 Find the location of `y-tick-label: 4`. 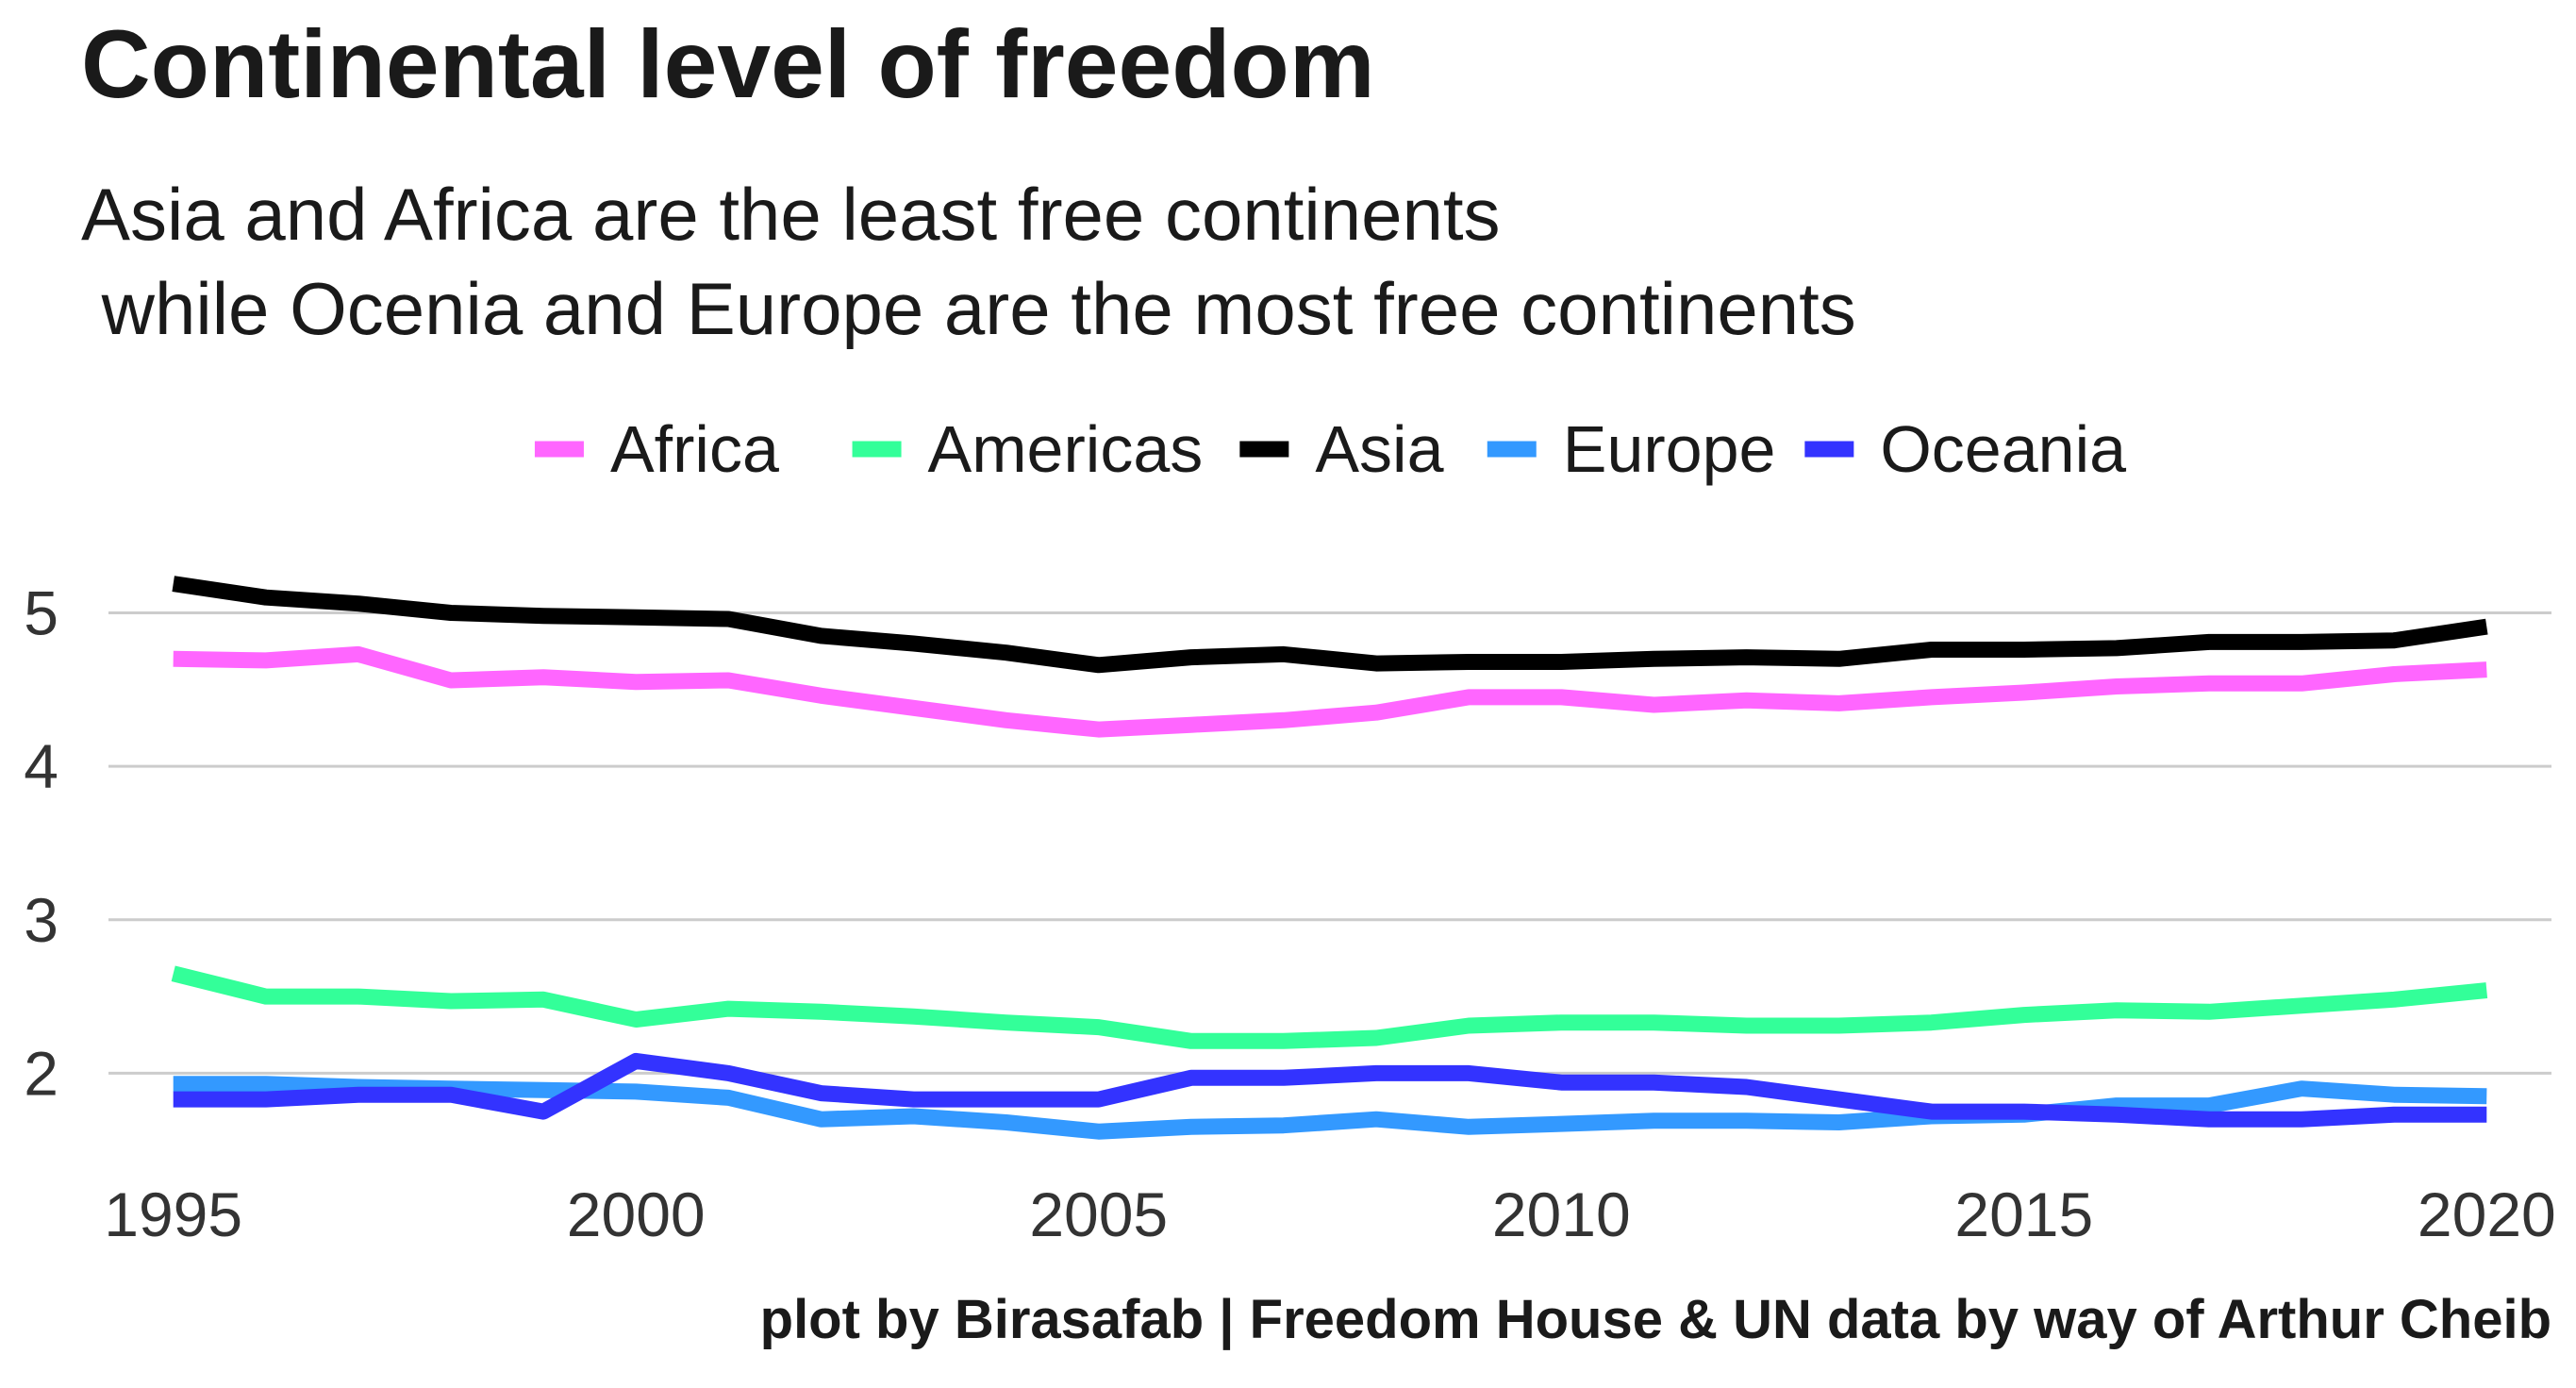

y-tick-label: 4 is located at coordinates (41, 766).